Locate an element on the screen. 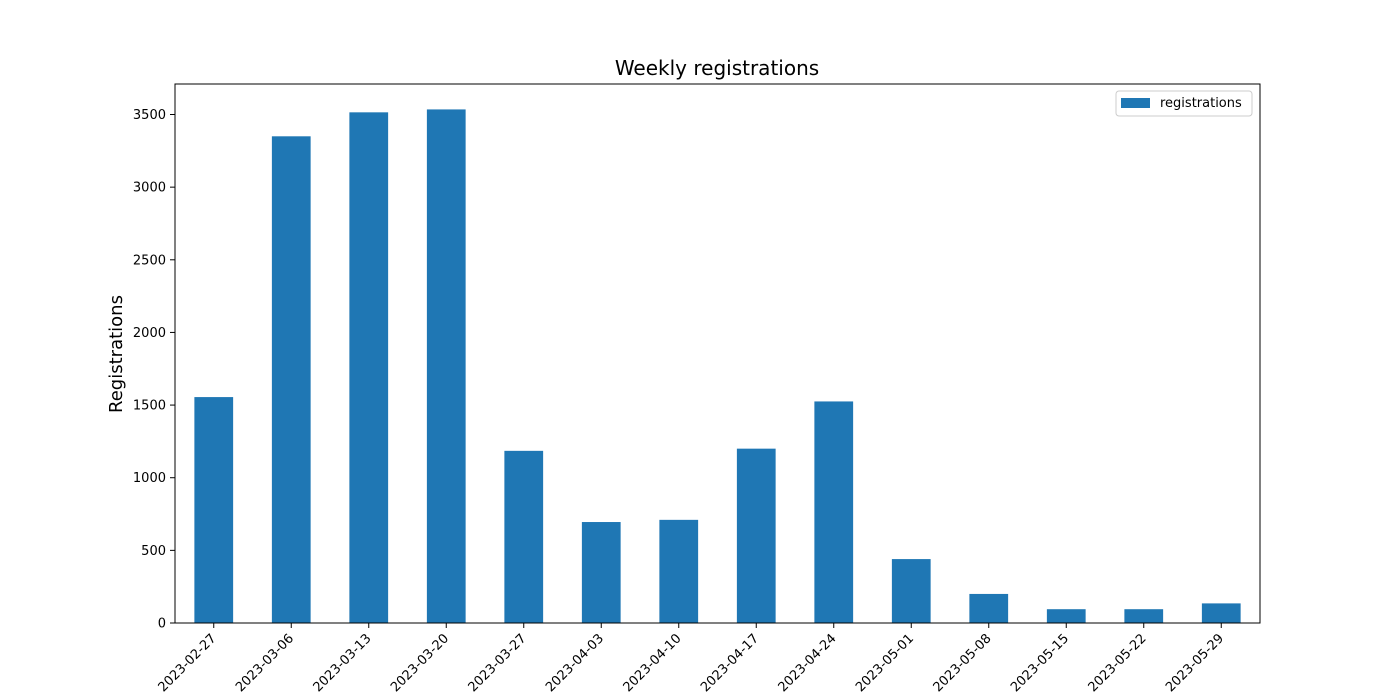 The image size is (1400, 700). legend: registrations is located at coordinates (1184, 103).